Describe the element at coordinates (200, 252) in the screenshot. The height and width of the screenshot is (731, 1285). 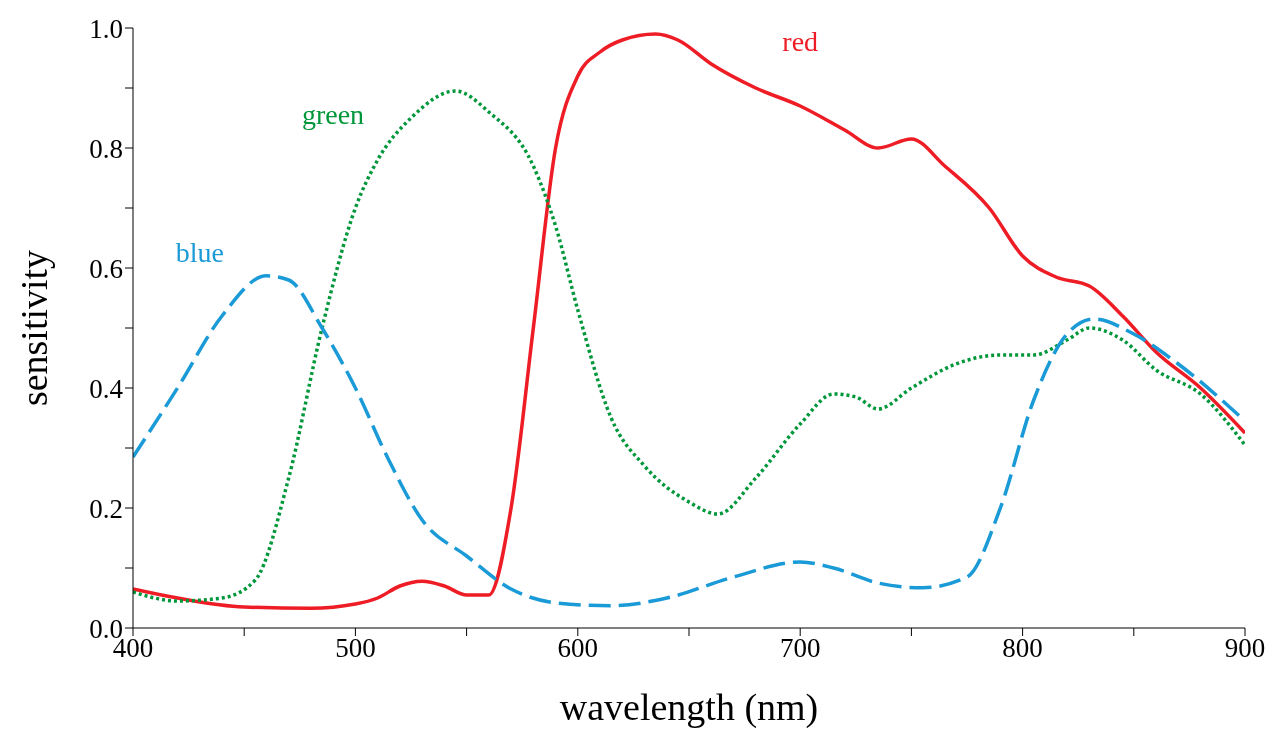
I see `series-label: blue` at that location.